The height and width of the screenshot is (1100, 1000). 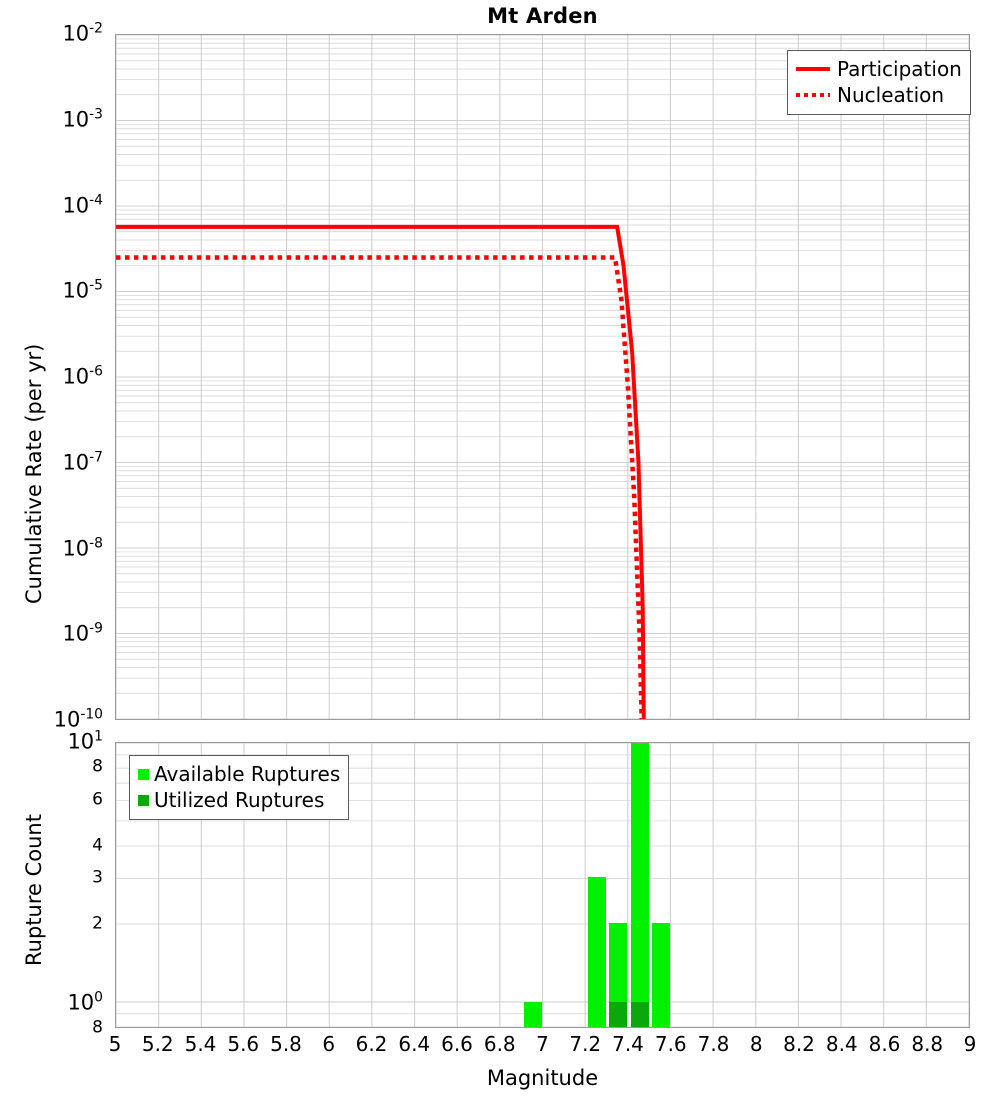 I want to click on x-tick-label: 6.4, so click(x=414, y=1044).